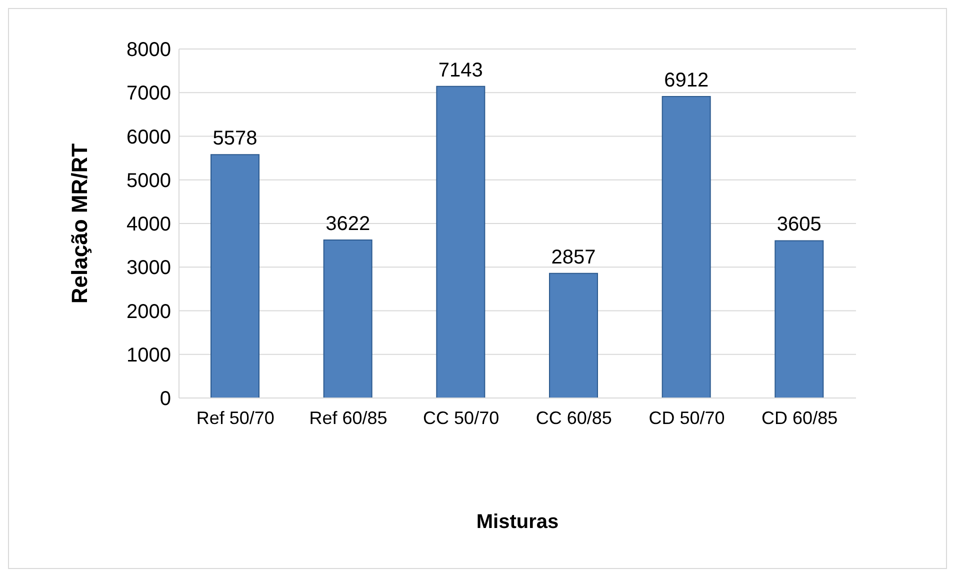 The image size is (955, 577). Describe the element at coordinates (148, 311) in the screenshot. I see `y-tick-label: 2000` at that location.